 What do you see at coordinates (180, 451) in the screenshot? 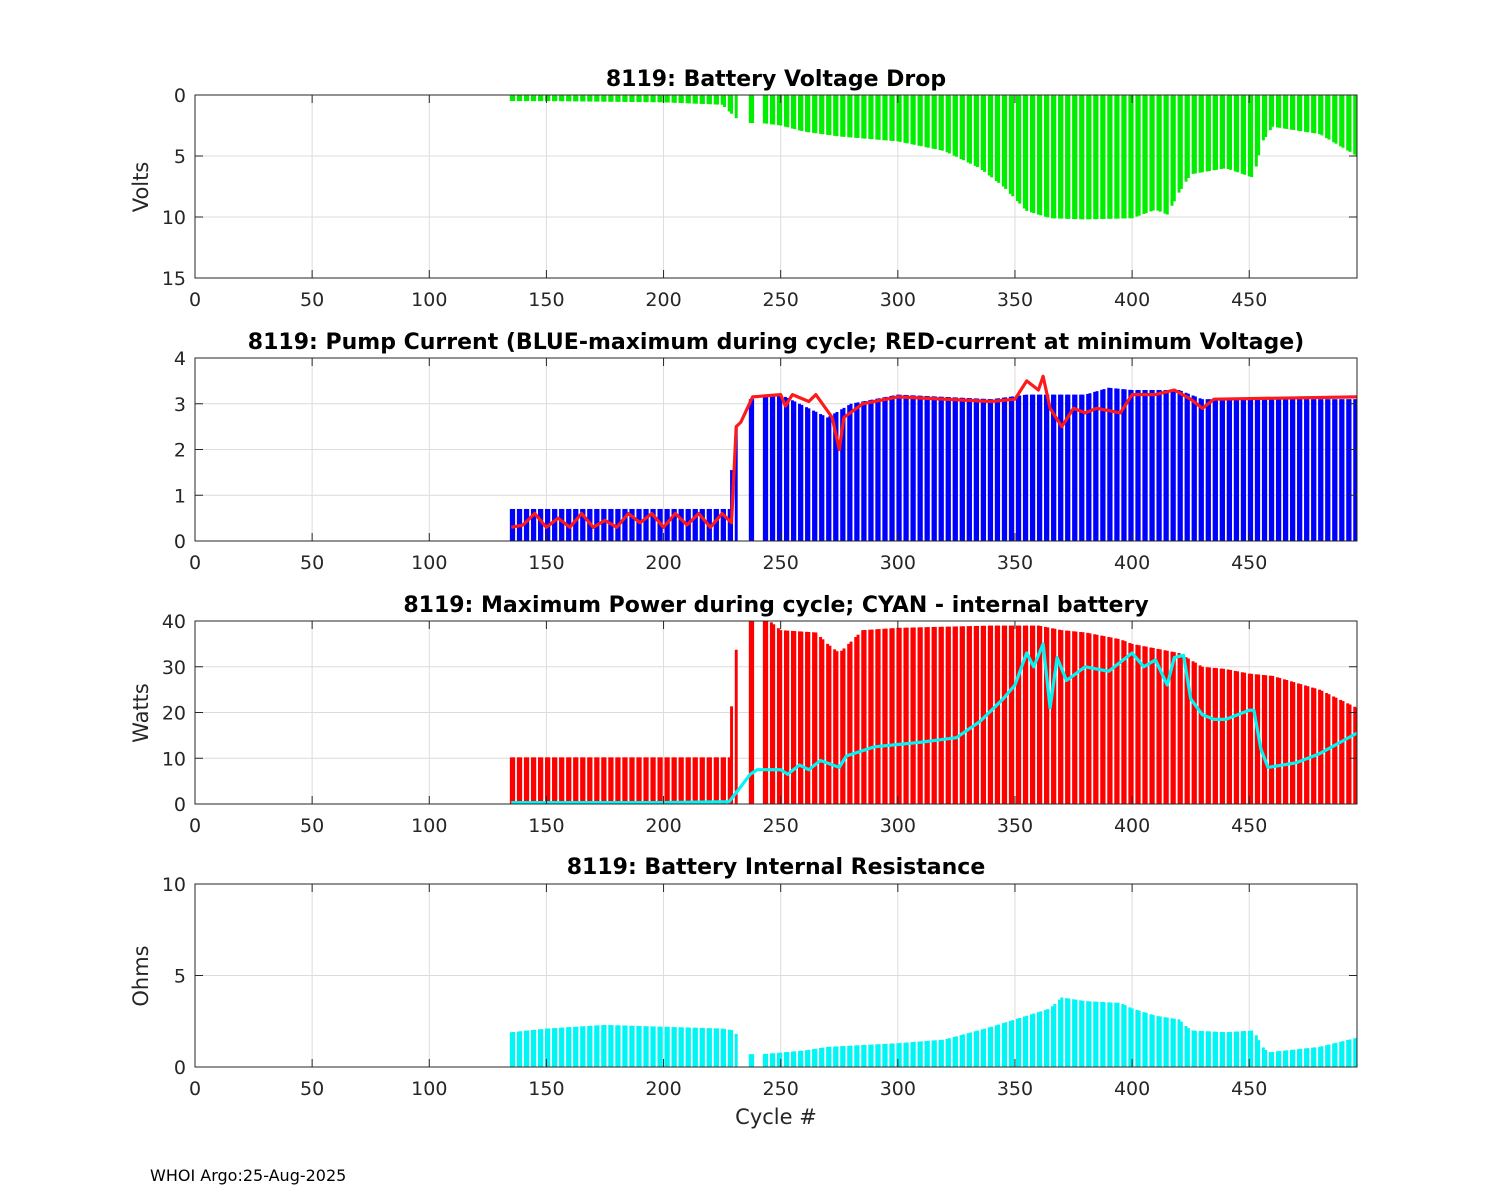
I see `y-tick-label: 2` at bounding box center [180, 451].